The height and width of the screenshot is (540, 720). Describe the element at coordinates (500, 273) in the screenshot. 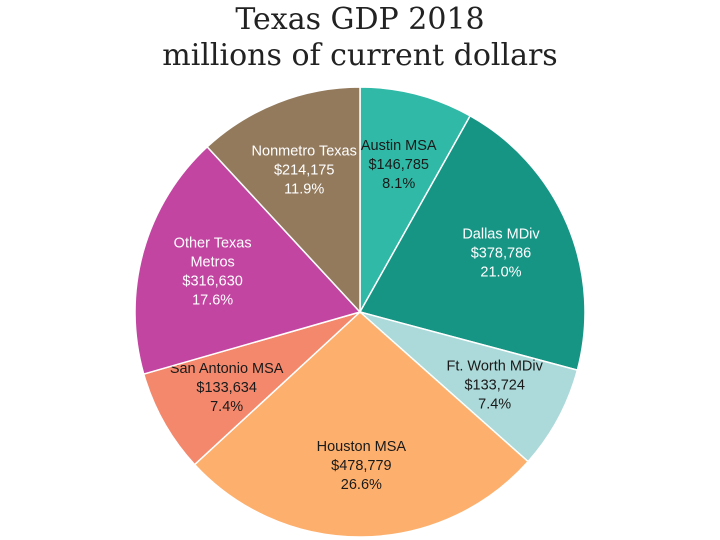

I see `slice-percent-label: 21.0%` at that location.